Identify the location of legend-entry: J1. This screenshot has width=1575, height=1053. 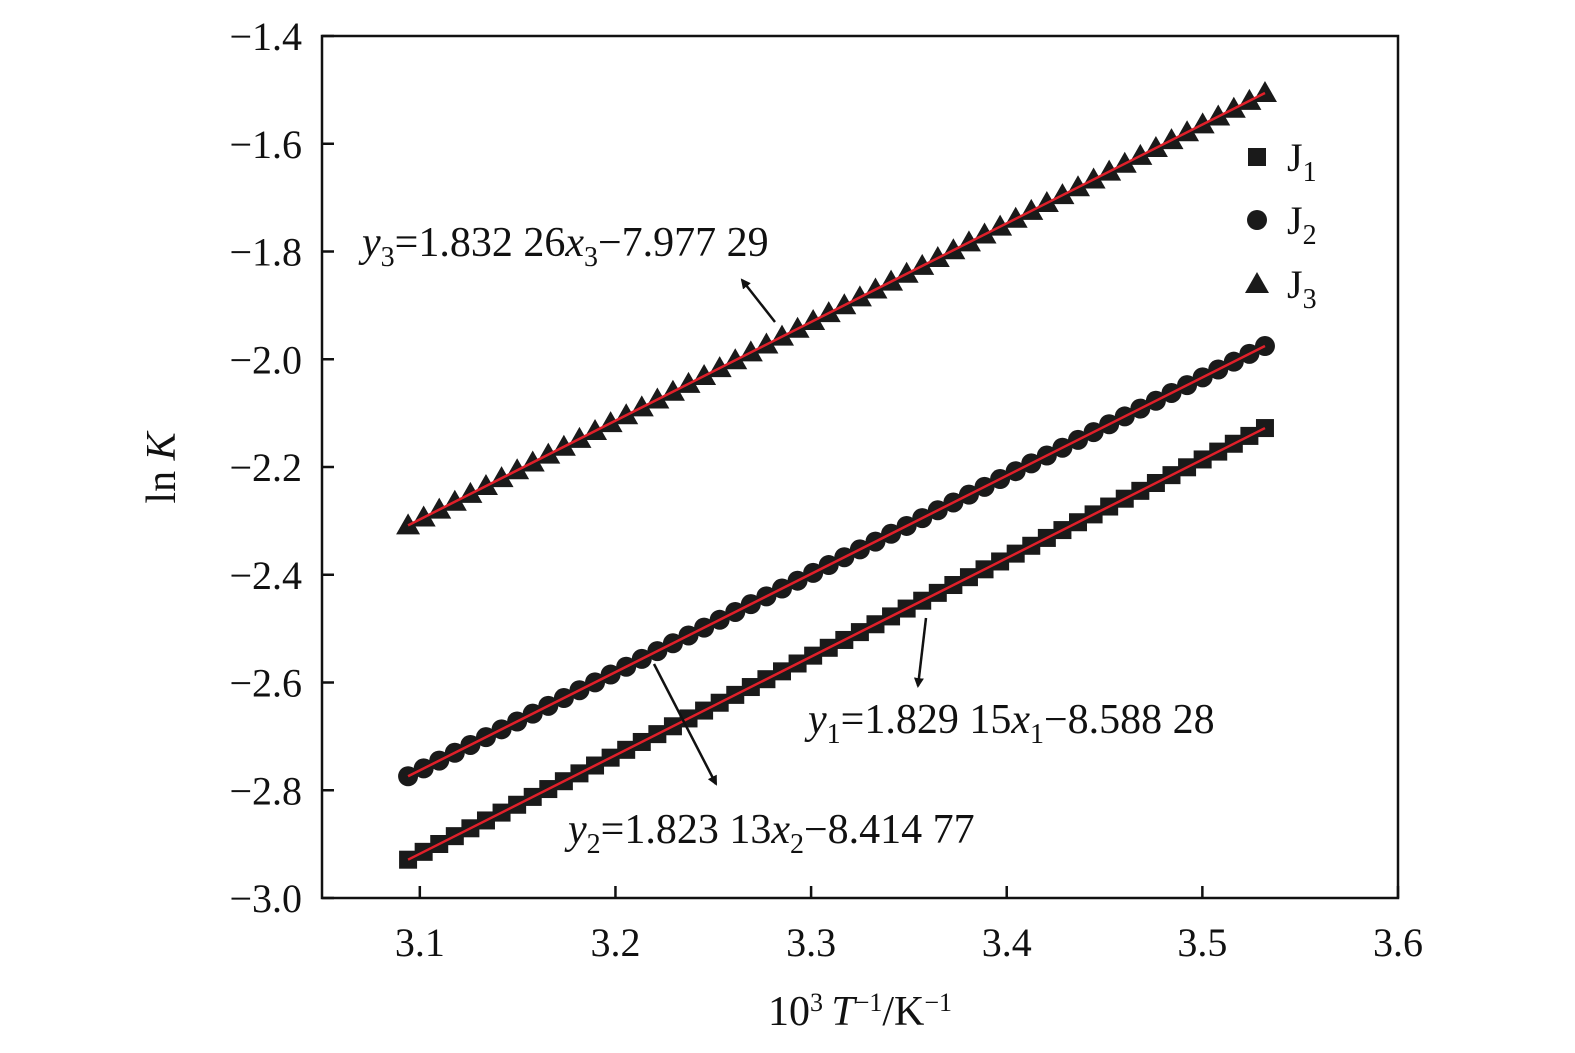
(1282, 161).